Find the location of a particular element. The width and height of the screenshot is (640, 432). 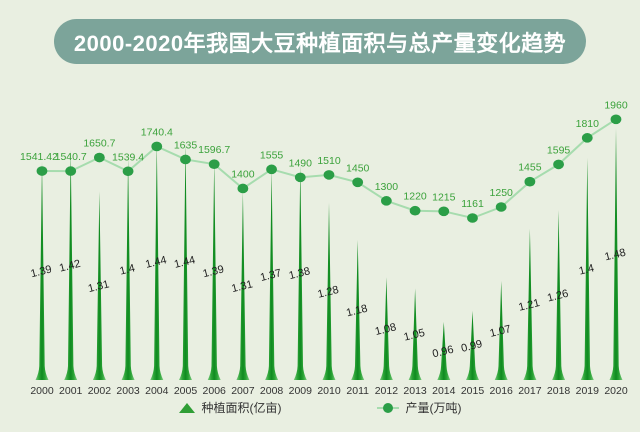

chart-legend: 种植面积(亿亩) 产量(万吨) is located at coordinates (320, 407).